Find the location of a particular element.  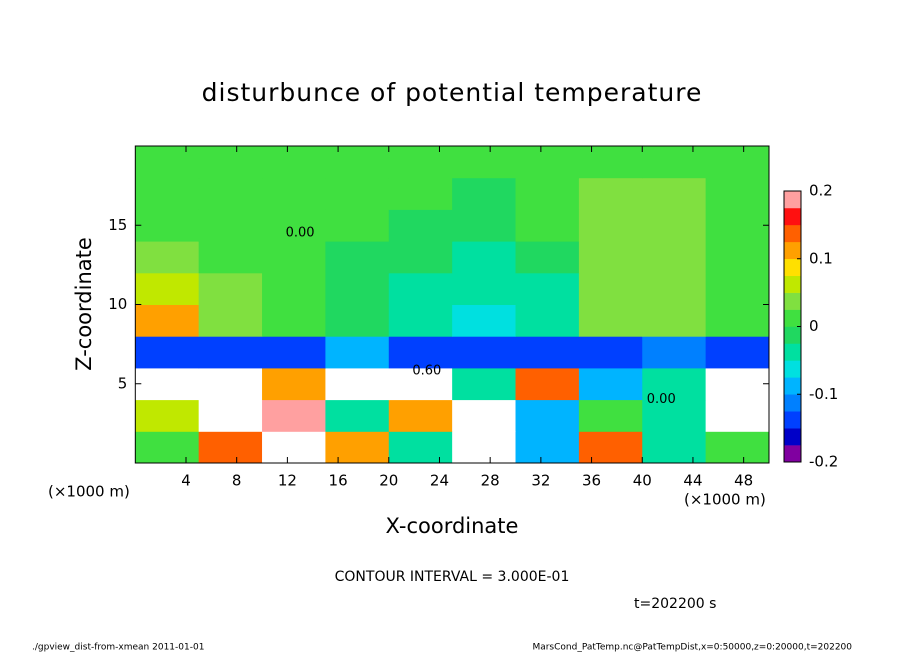

x-tick-label: 32 is located at coordinates (540, 481).